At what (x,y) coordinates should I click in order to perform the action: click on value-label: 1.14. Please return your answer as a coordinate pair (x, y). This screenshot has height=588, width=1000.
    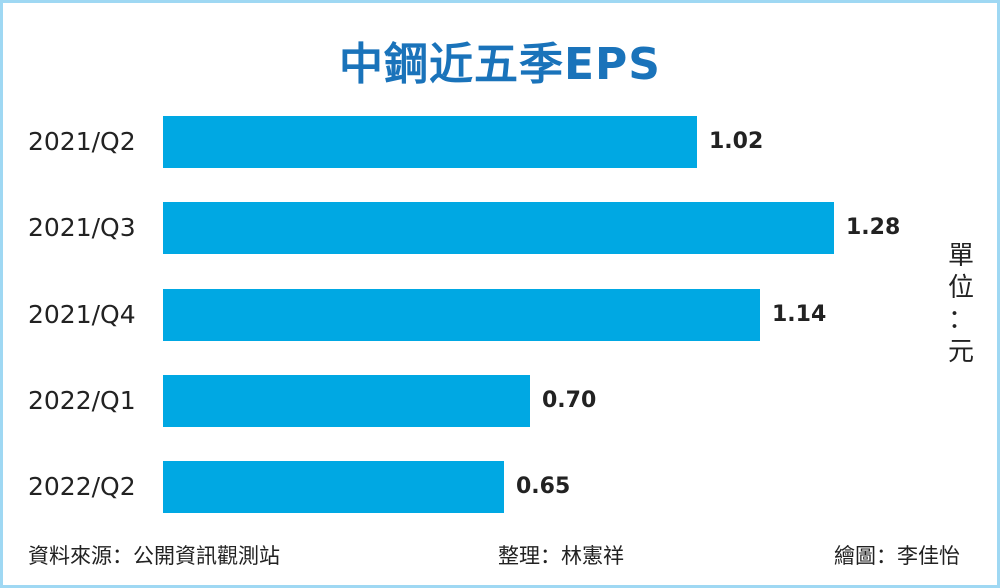
    Looking at the image, I should click on (799, 314).